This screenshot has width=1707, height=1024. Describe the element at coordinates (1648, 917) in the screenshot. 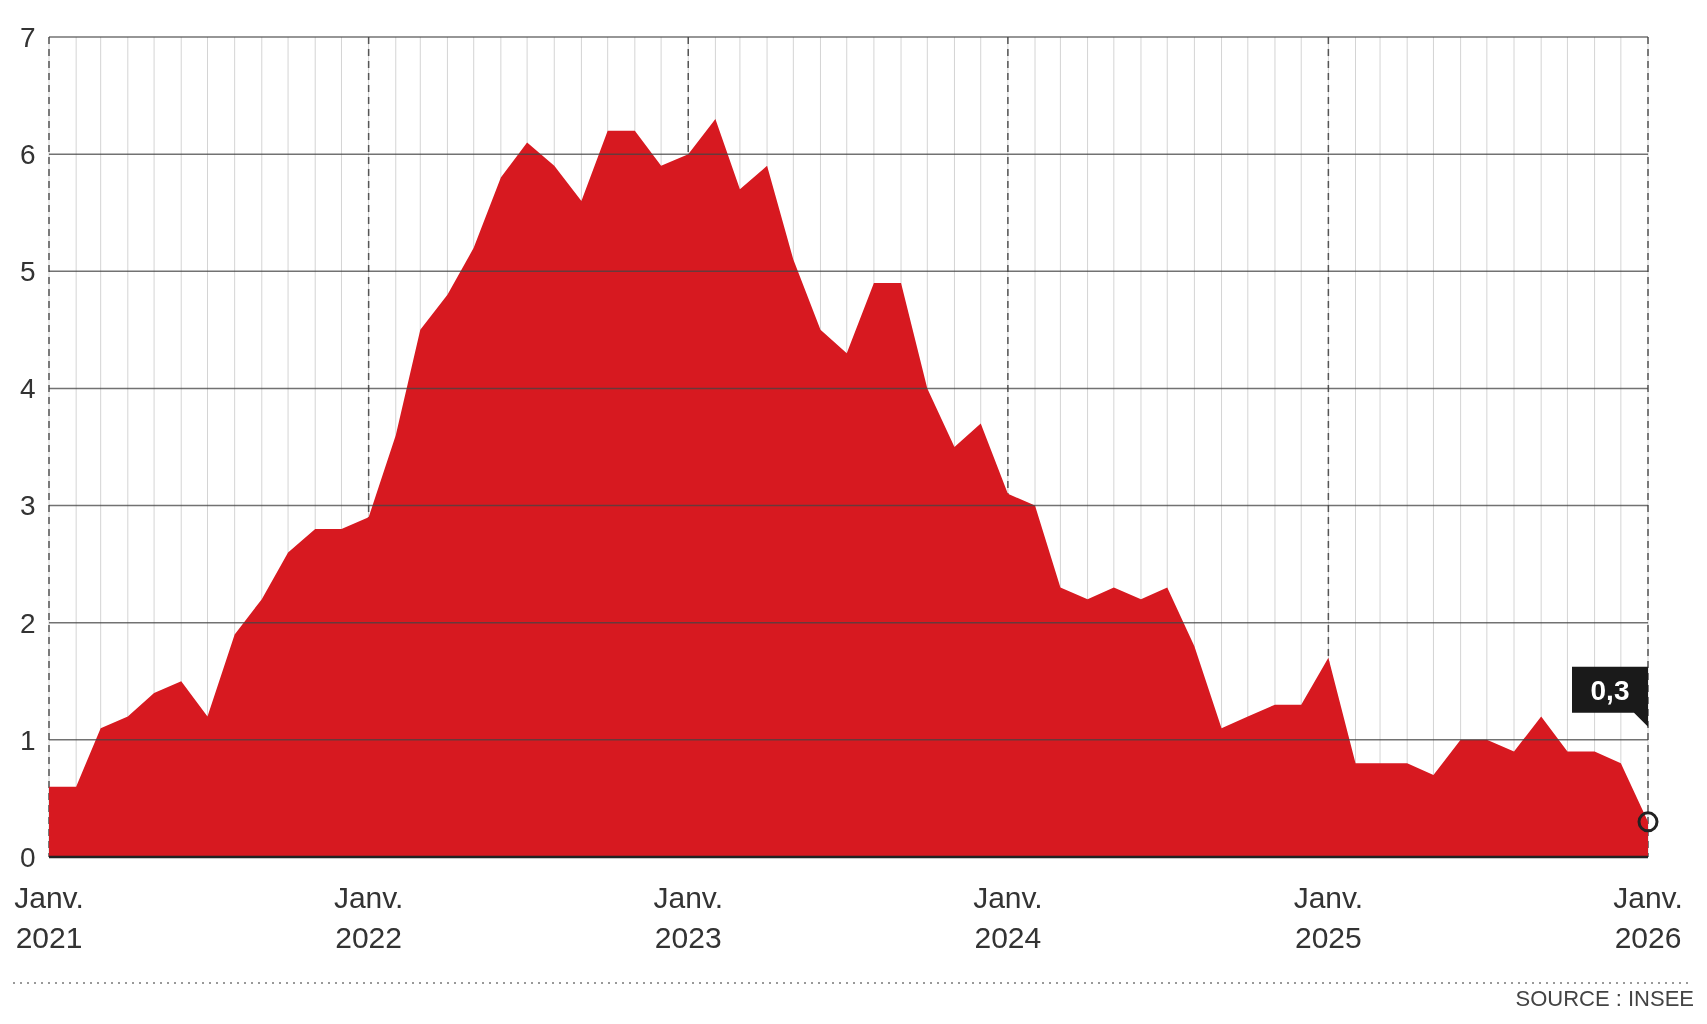

I see `x-tick-label: Janv. 2026` at that location.